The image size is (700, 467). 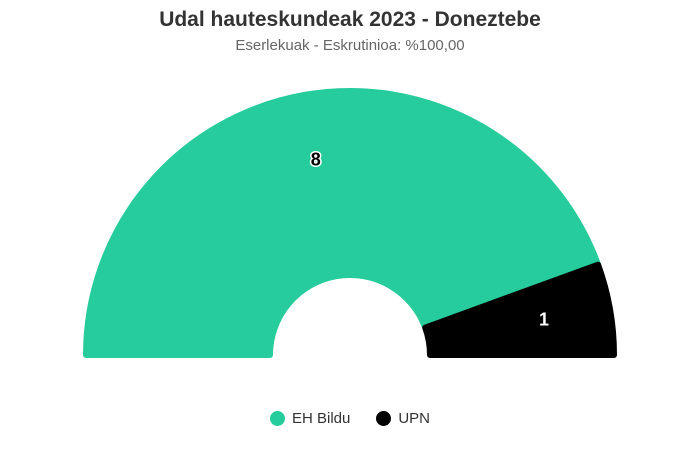 I want to click on legend-label: EH Bildu, so click(x=321, y=418).